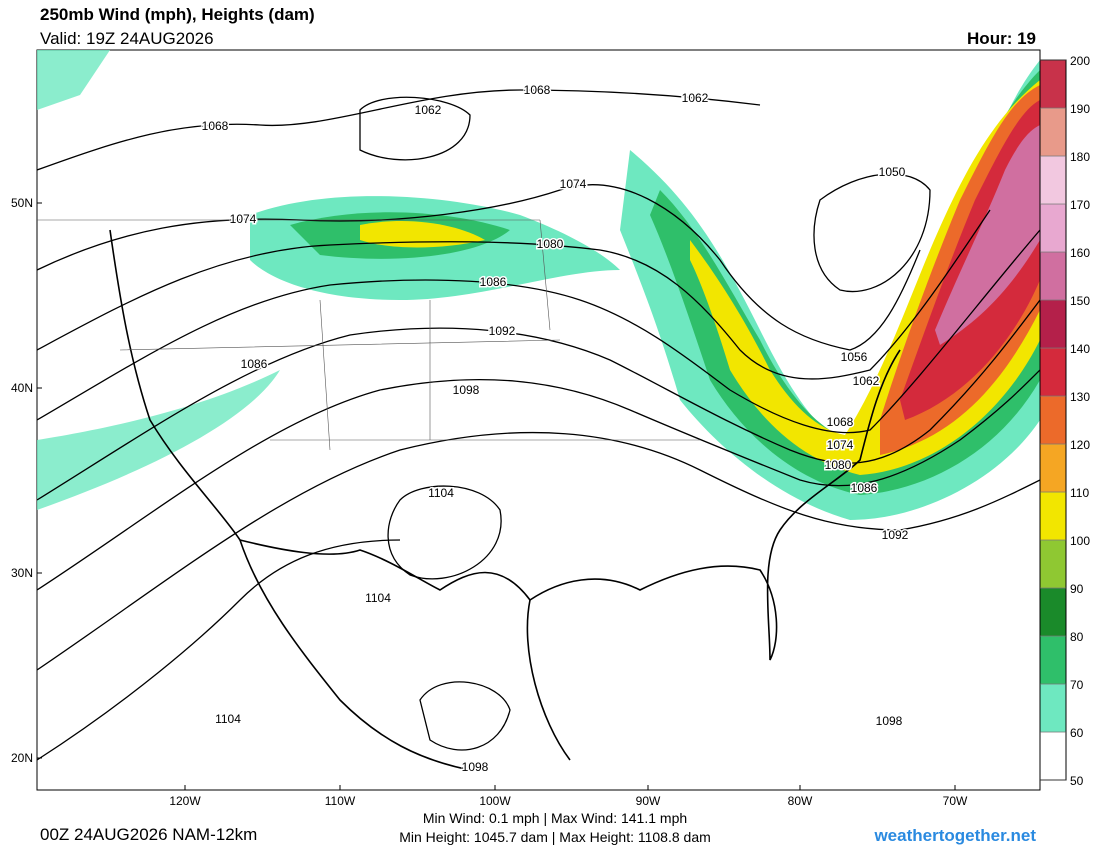 The width and height of the screenshot is (1100, 850). I want to click on colorbar-label: 200, so click(1080, 61).